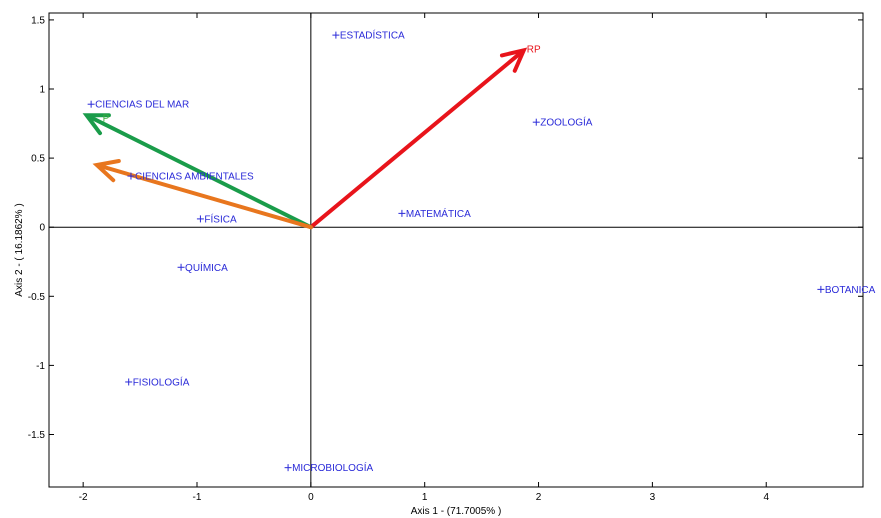 This screenshot has height=518, width=881. I want to click on point-label: ZOOLOGÍA, so click(566, 122).